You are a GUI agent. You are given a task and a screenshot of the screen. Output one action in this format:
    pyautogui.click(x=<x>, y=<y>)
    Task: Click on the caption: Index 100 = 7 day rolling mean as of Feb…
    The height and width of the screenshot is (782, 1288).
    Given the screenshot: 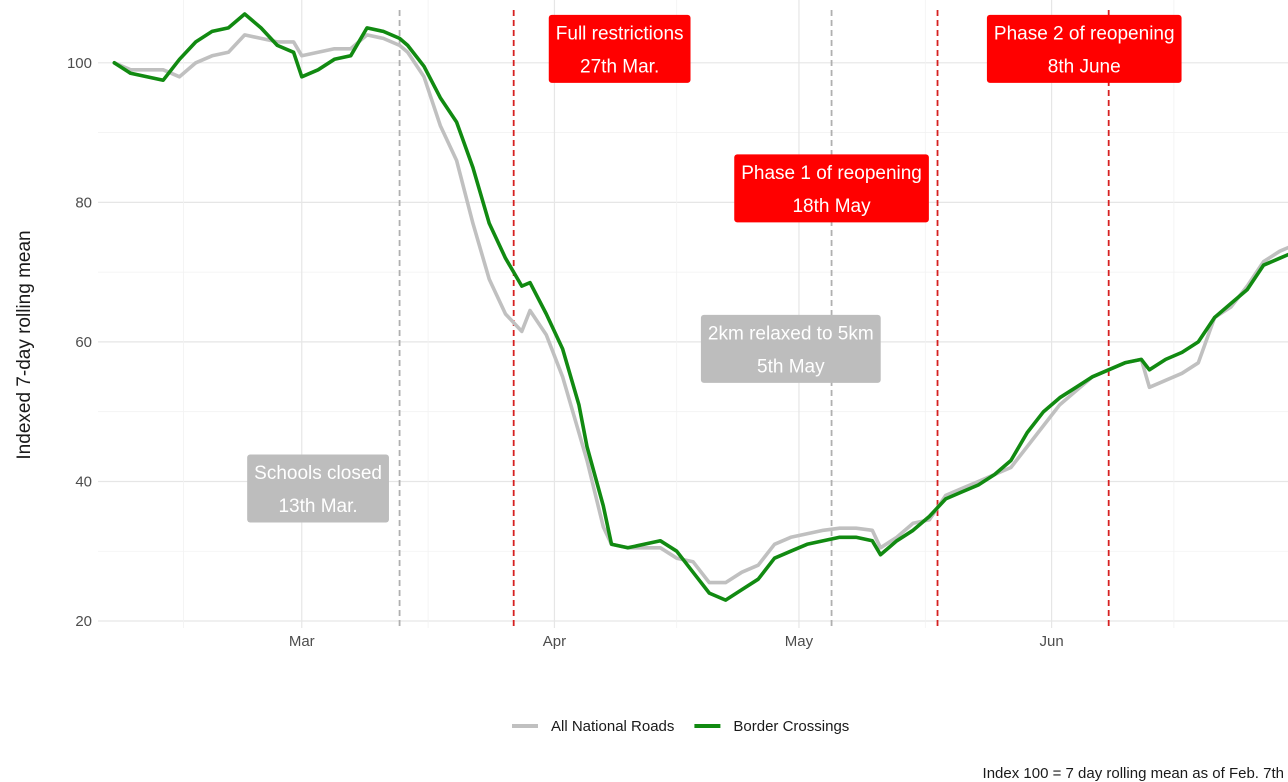 What is the action you would take?
    pyautogui.click(x=1133, y=773)
    